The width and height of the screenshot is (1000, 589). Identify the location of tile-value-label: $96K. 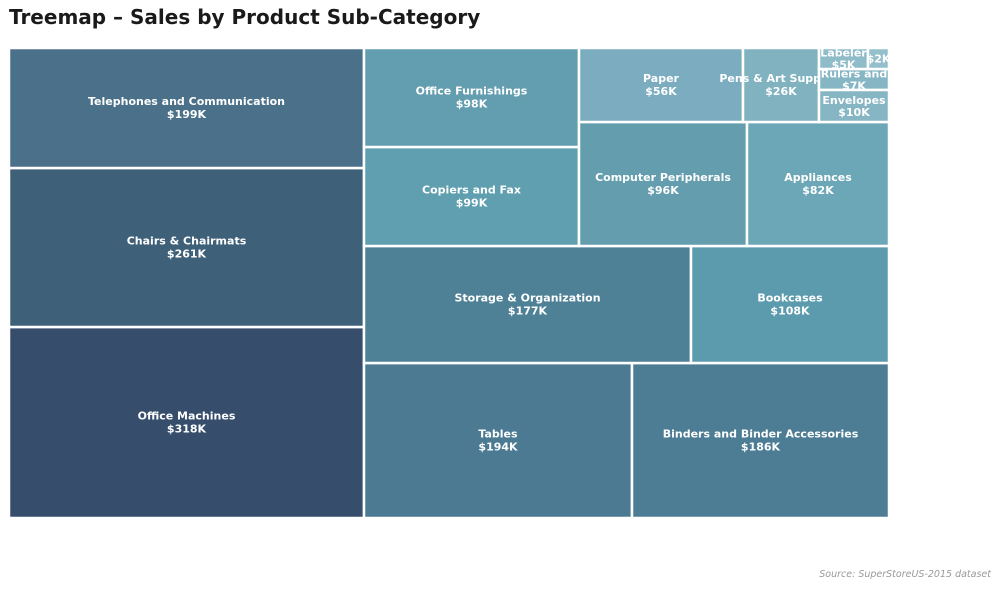
(663, 190).